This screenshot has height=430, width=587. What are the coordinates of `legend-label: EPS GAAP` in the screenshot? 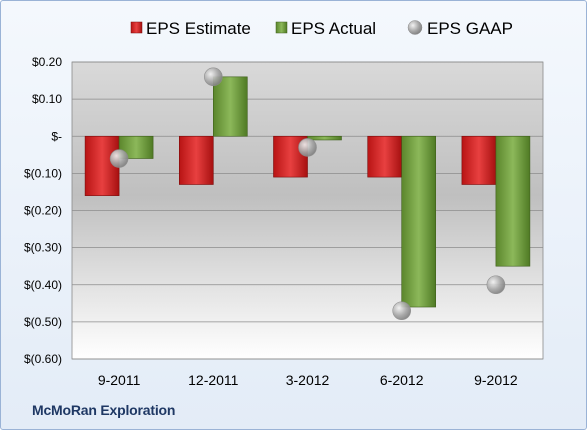 It's located at (470, 28).